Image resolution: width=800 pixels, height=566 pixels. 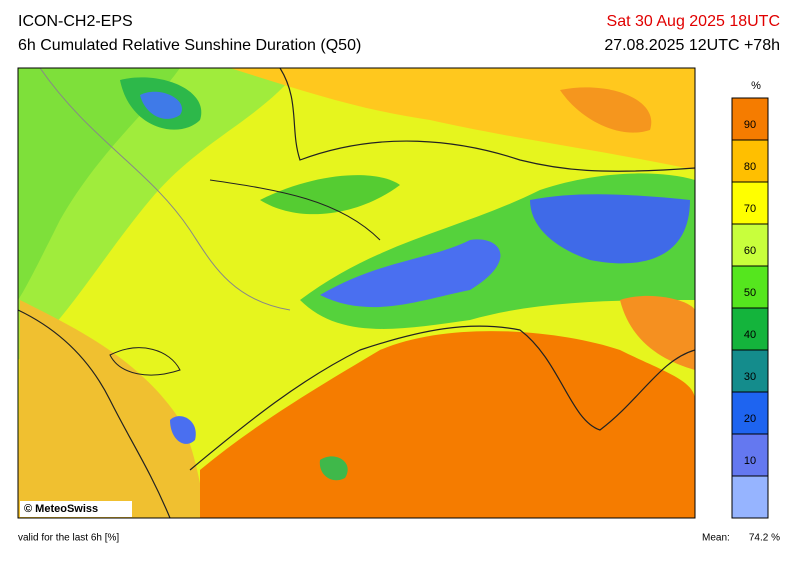 I want to click on colorbar-tick-label: 70, so click(x=750, y=209).